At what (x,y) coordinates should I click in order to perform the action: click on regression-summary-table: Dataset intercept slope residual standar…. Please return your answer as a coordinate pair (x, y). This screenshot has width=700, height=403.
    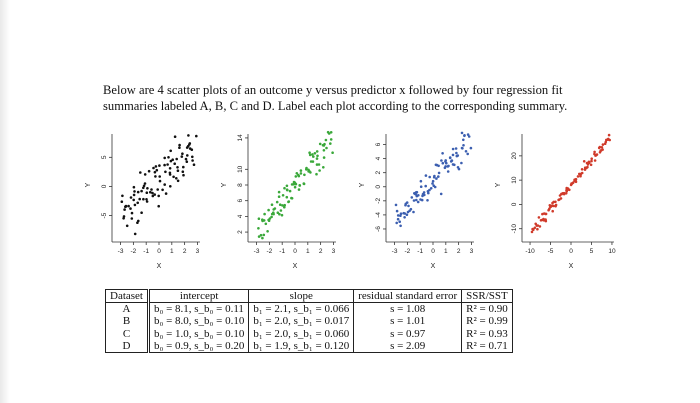
    Looking at the image, I should click on (309, 321).